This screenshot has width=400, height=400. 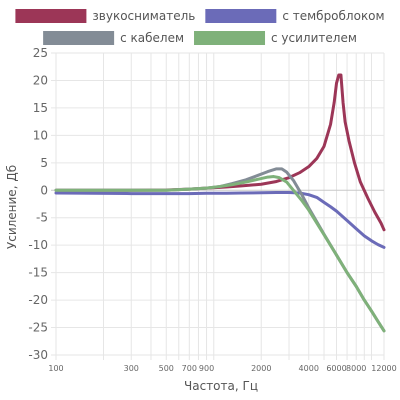 I want to click on x-tick-label: 500, so click(x=166, y=368).